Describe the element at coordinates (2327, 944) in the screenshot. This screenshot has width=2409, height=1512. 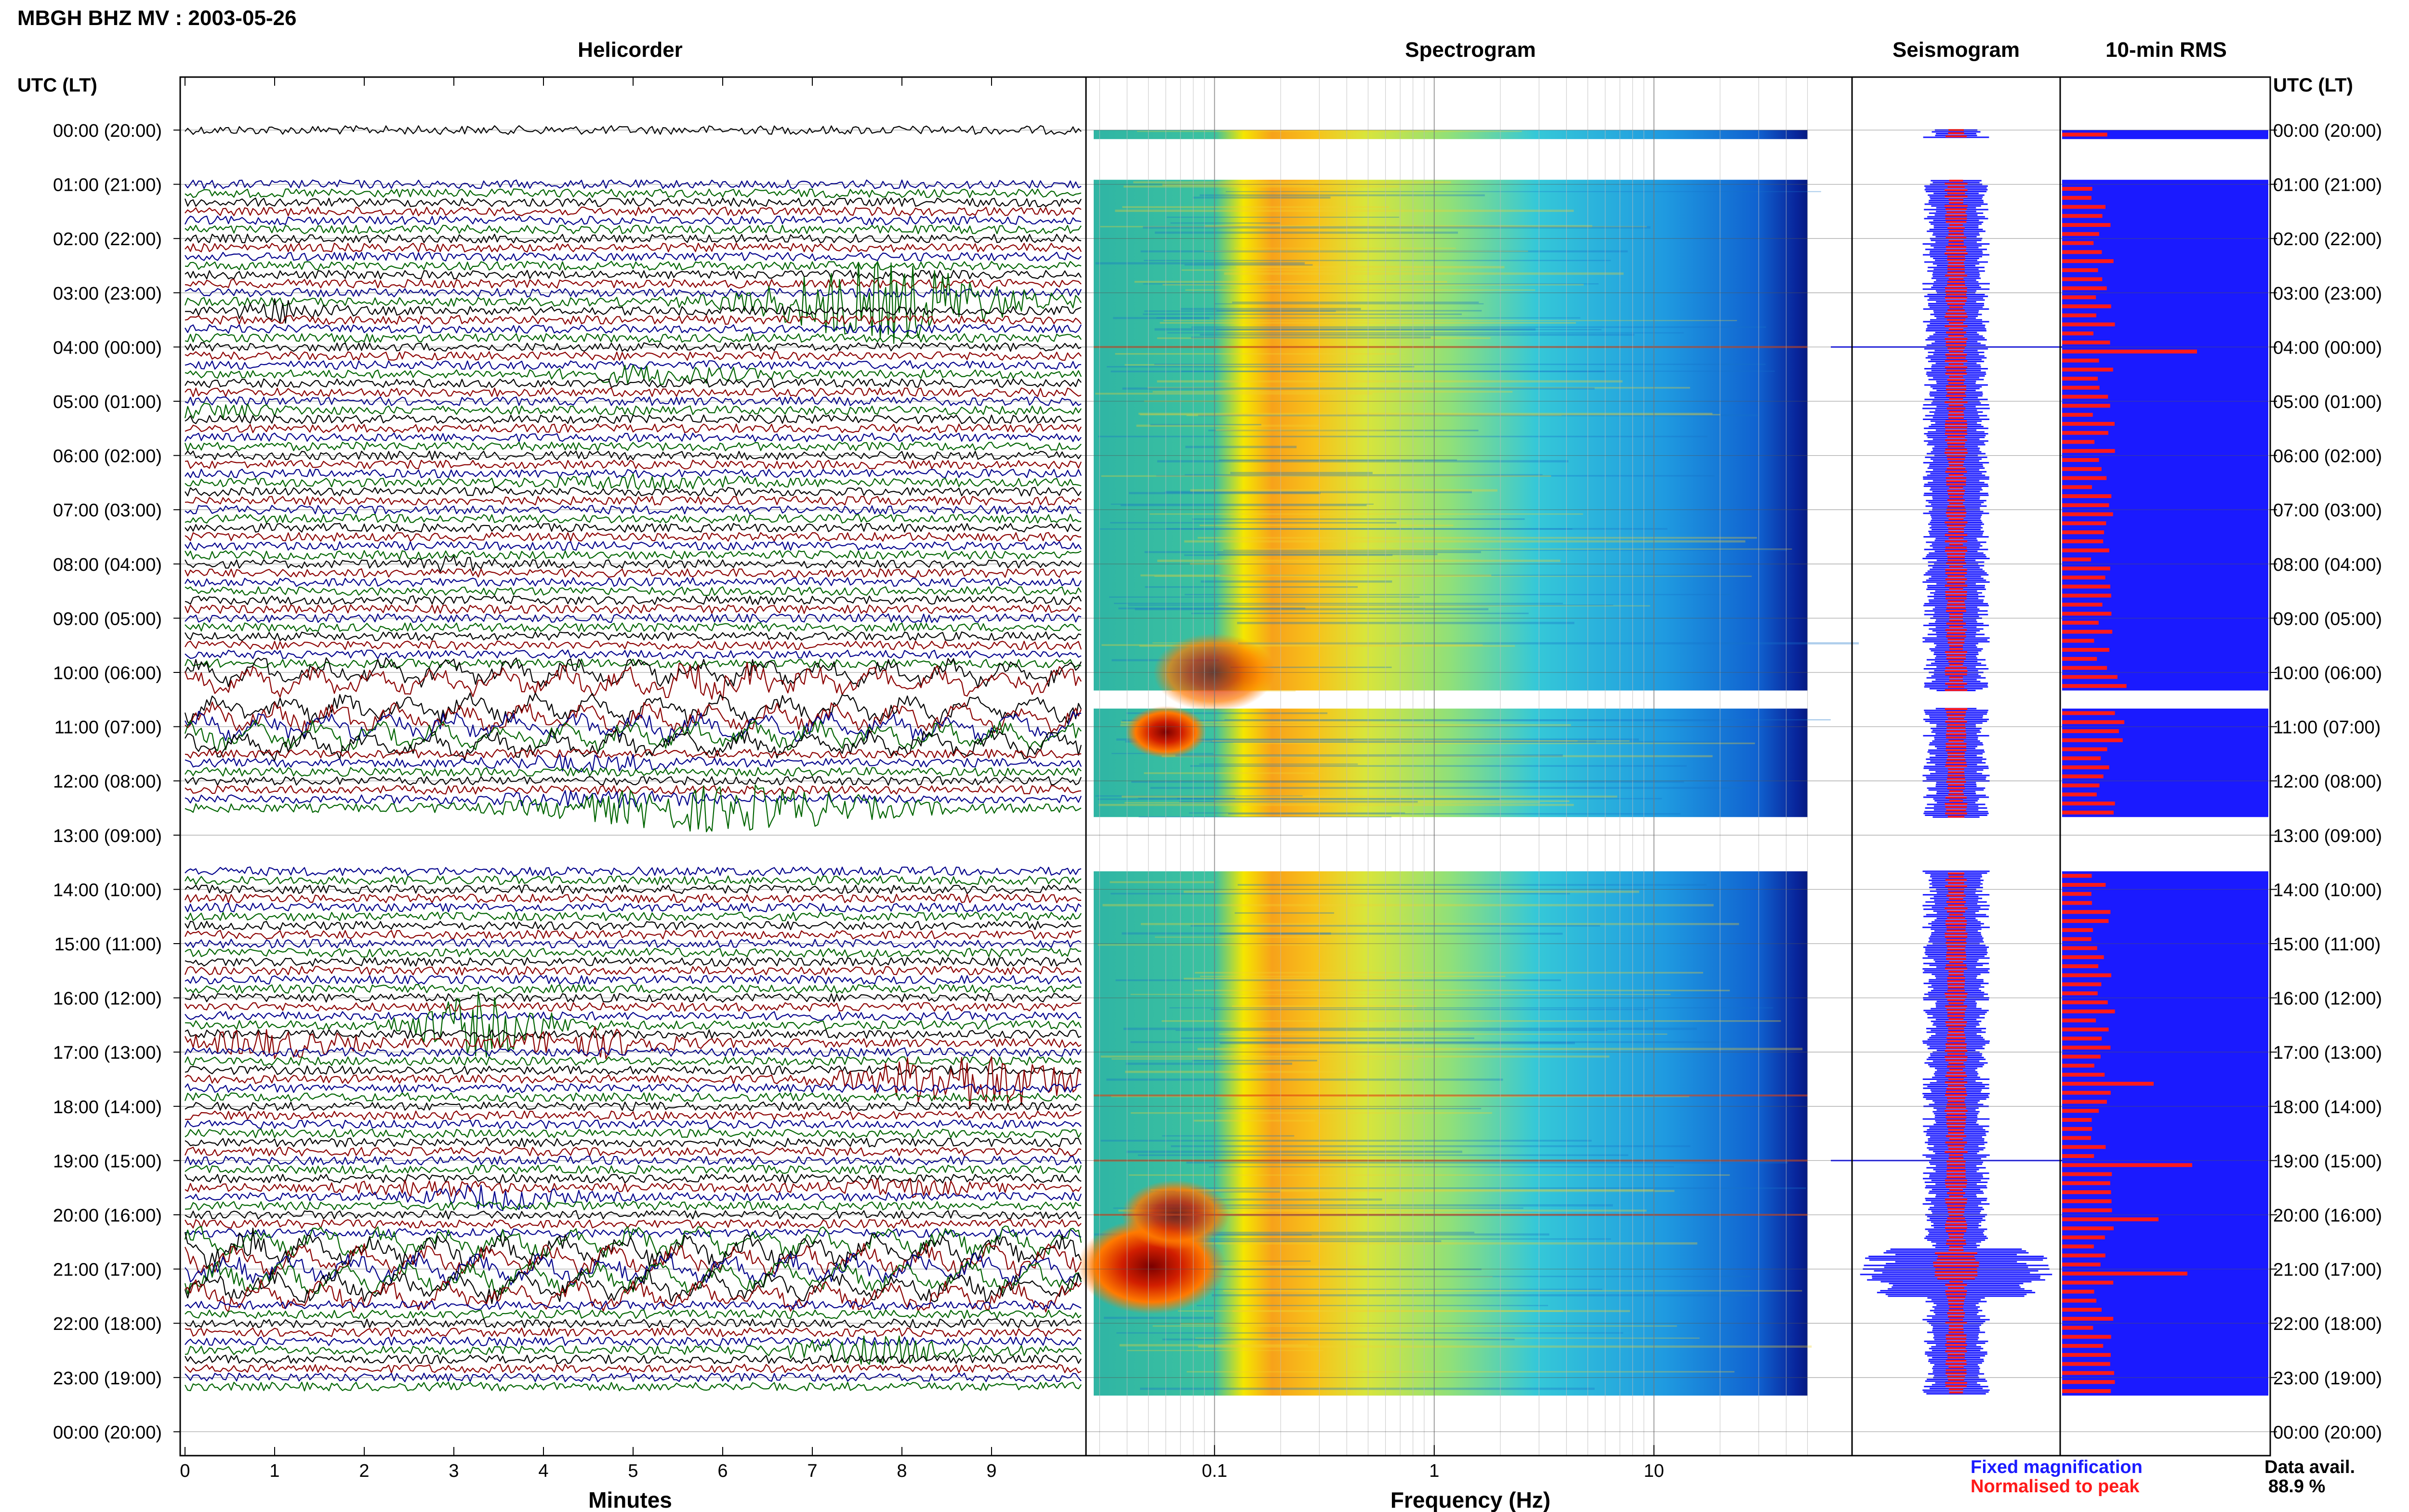
I see `right-time-label: 15:00 (11:00)` at that location.